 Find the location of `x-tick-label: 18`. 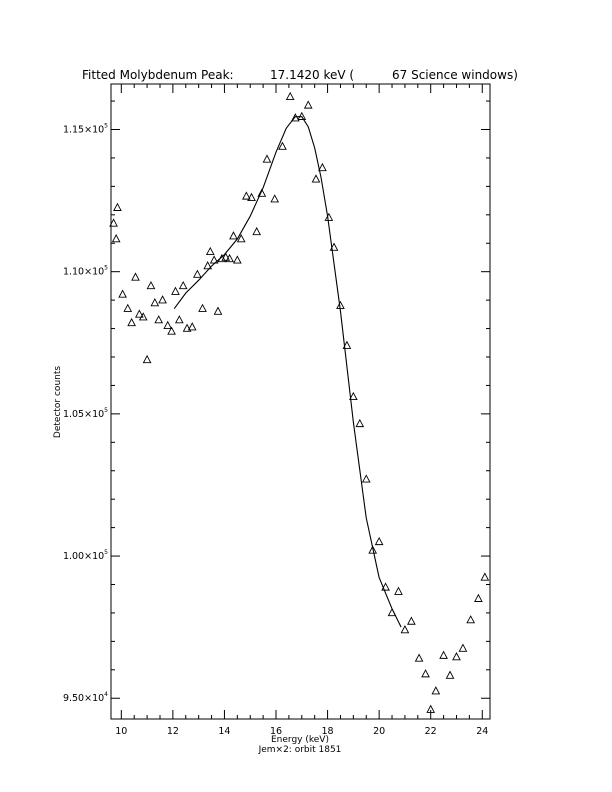

x-tick-label: 18 is located at coordinates (328, 731).